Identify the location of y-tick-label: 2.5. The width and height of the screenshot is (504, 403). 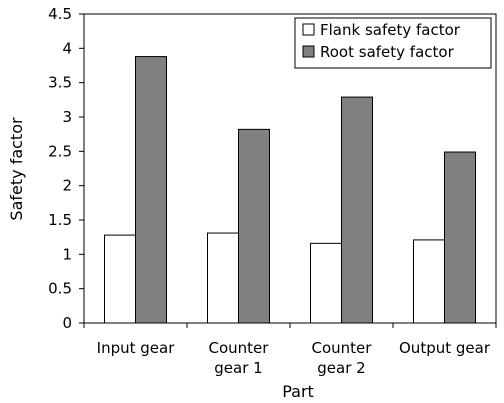
(60, 151).